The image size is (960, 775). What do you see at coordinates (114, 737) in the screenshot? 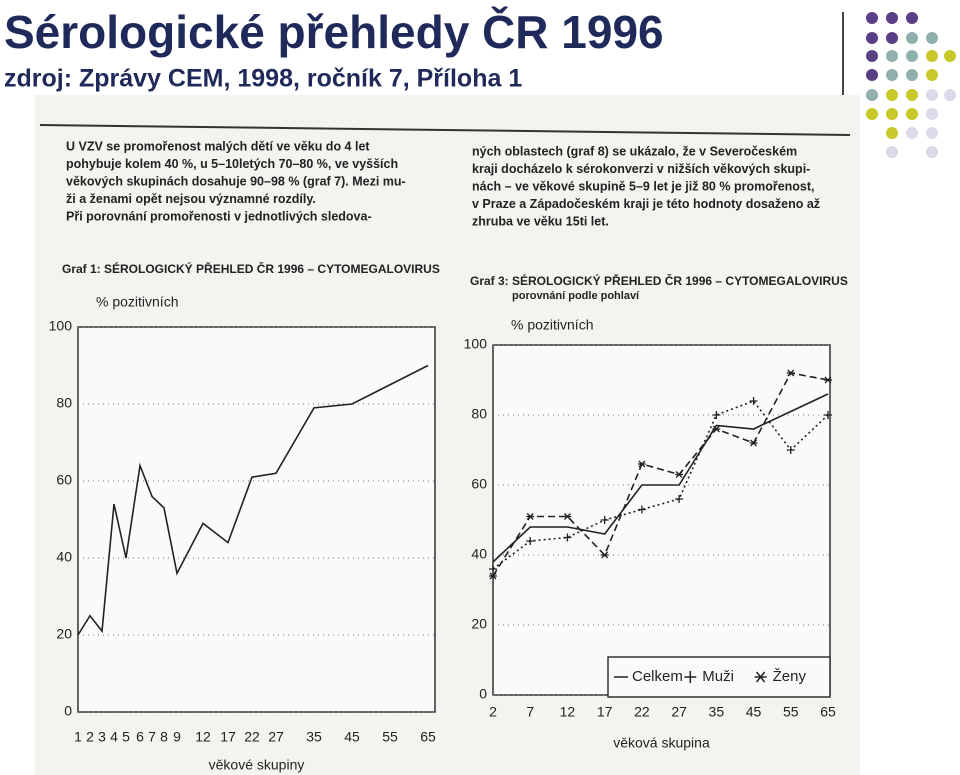
I see `x-tick-label: 4` at bounding box center [114, 737].